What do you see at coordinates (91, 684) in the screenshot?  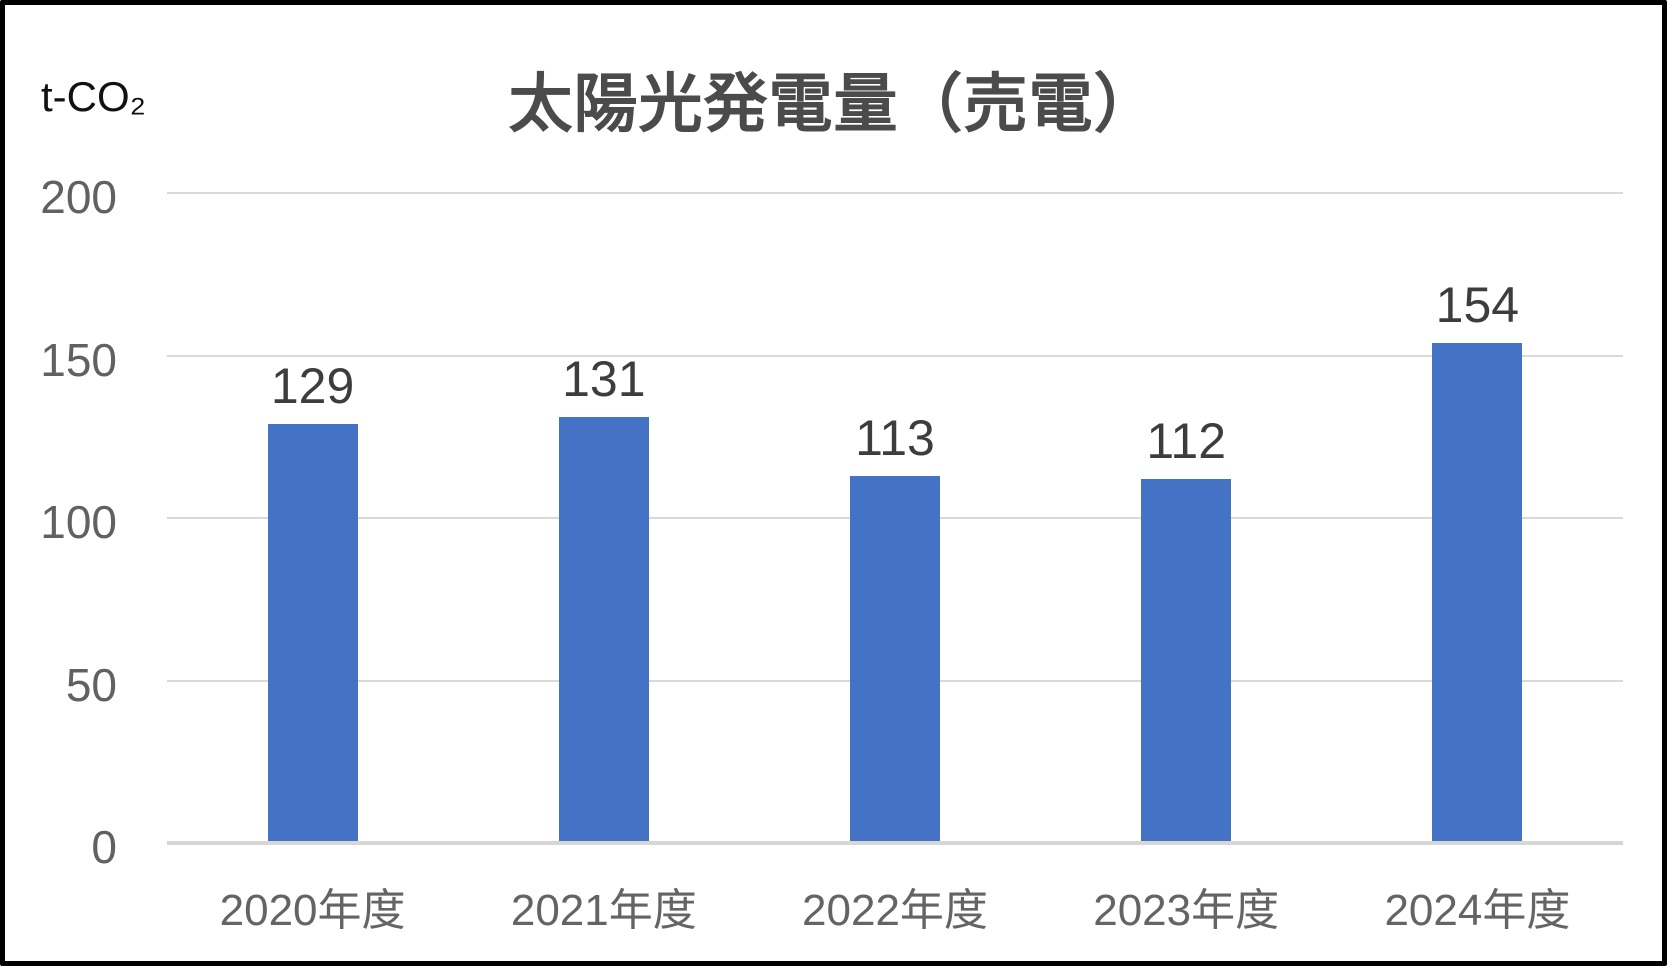 I see `y-tick-label-50: 50` at bounding box center [91, 684].